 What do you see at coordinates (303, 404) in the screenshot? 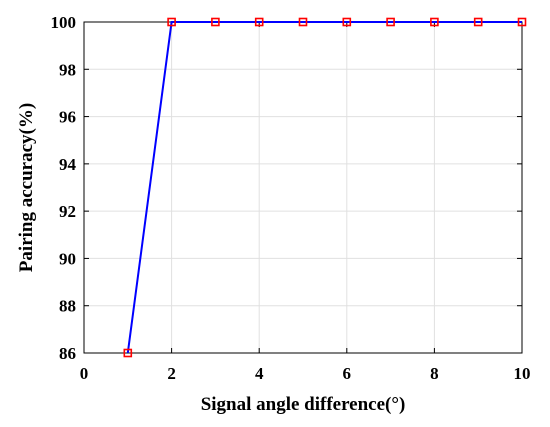
I see `x-axis-title: Signal angle difference(°)` at bounding box center [303, 404].